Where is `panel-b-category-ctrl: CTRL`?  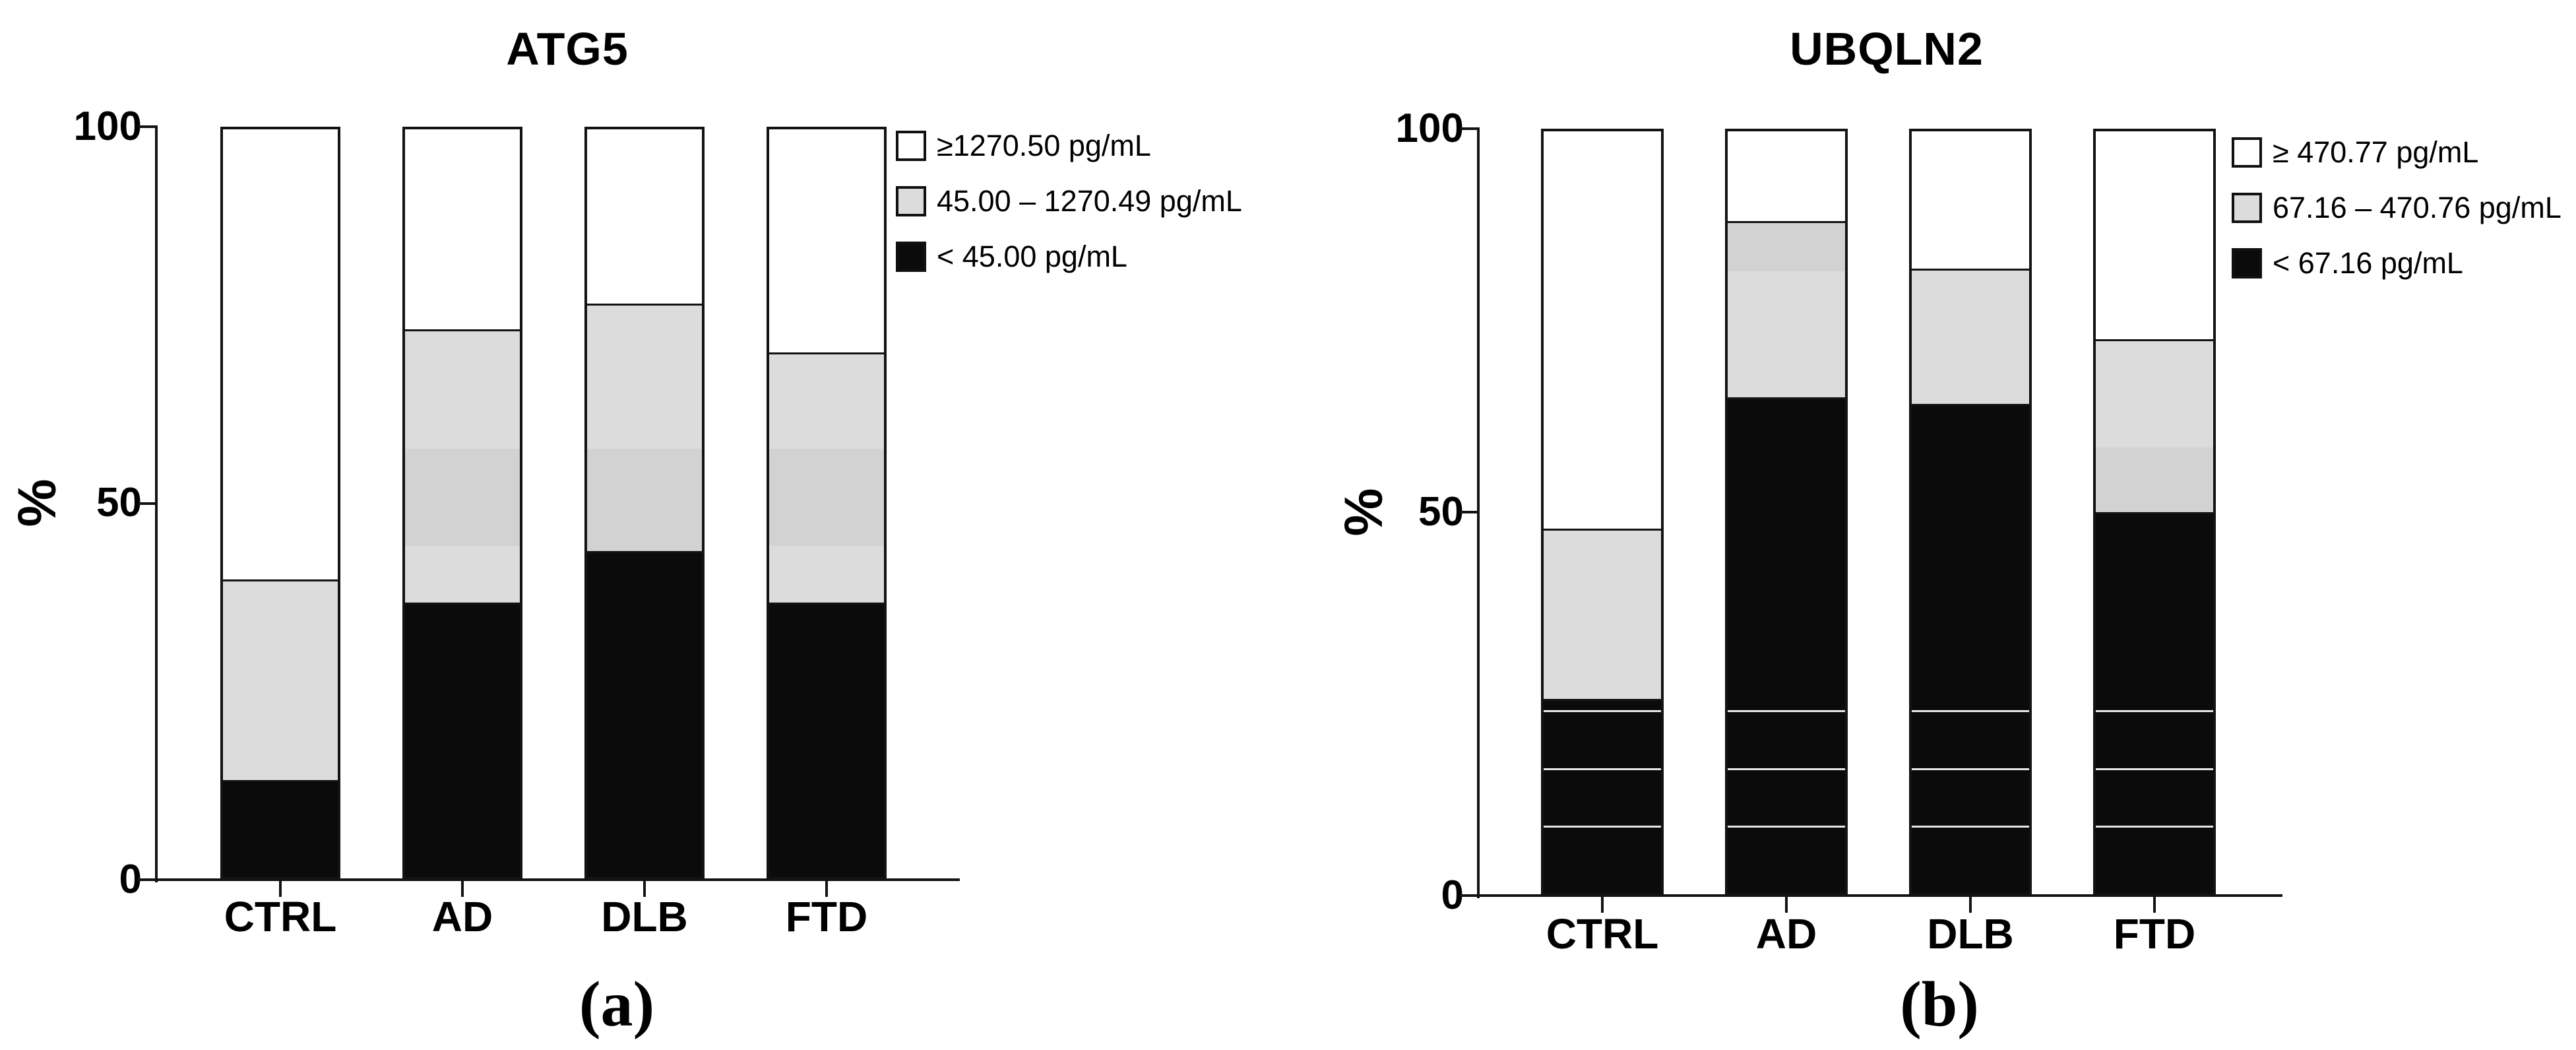 panel-b-category-ctrl: CTRL is located at coordinates (1603, 934).